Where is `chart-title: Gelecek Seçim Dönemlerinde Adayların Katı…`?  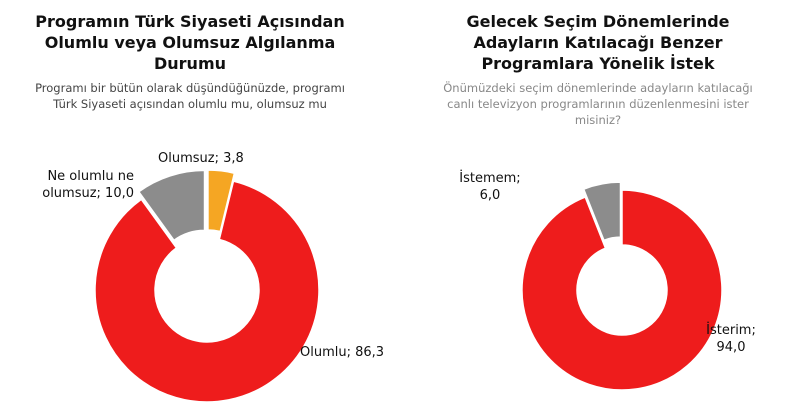 chart-title: Gelecek Seçim Dönemlerinde Adayların Katı… is located at coordinates (597, 42).